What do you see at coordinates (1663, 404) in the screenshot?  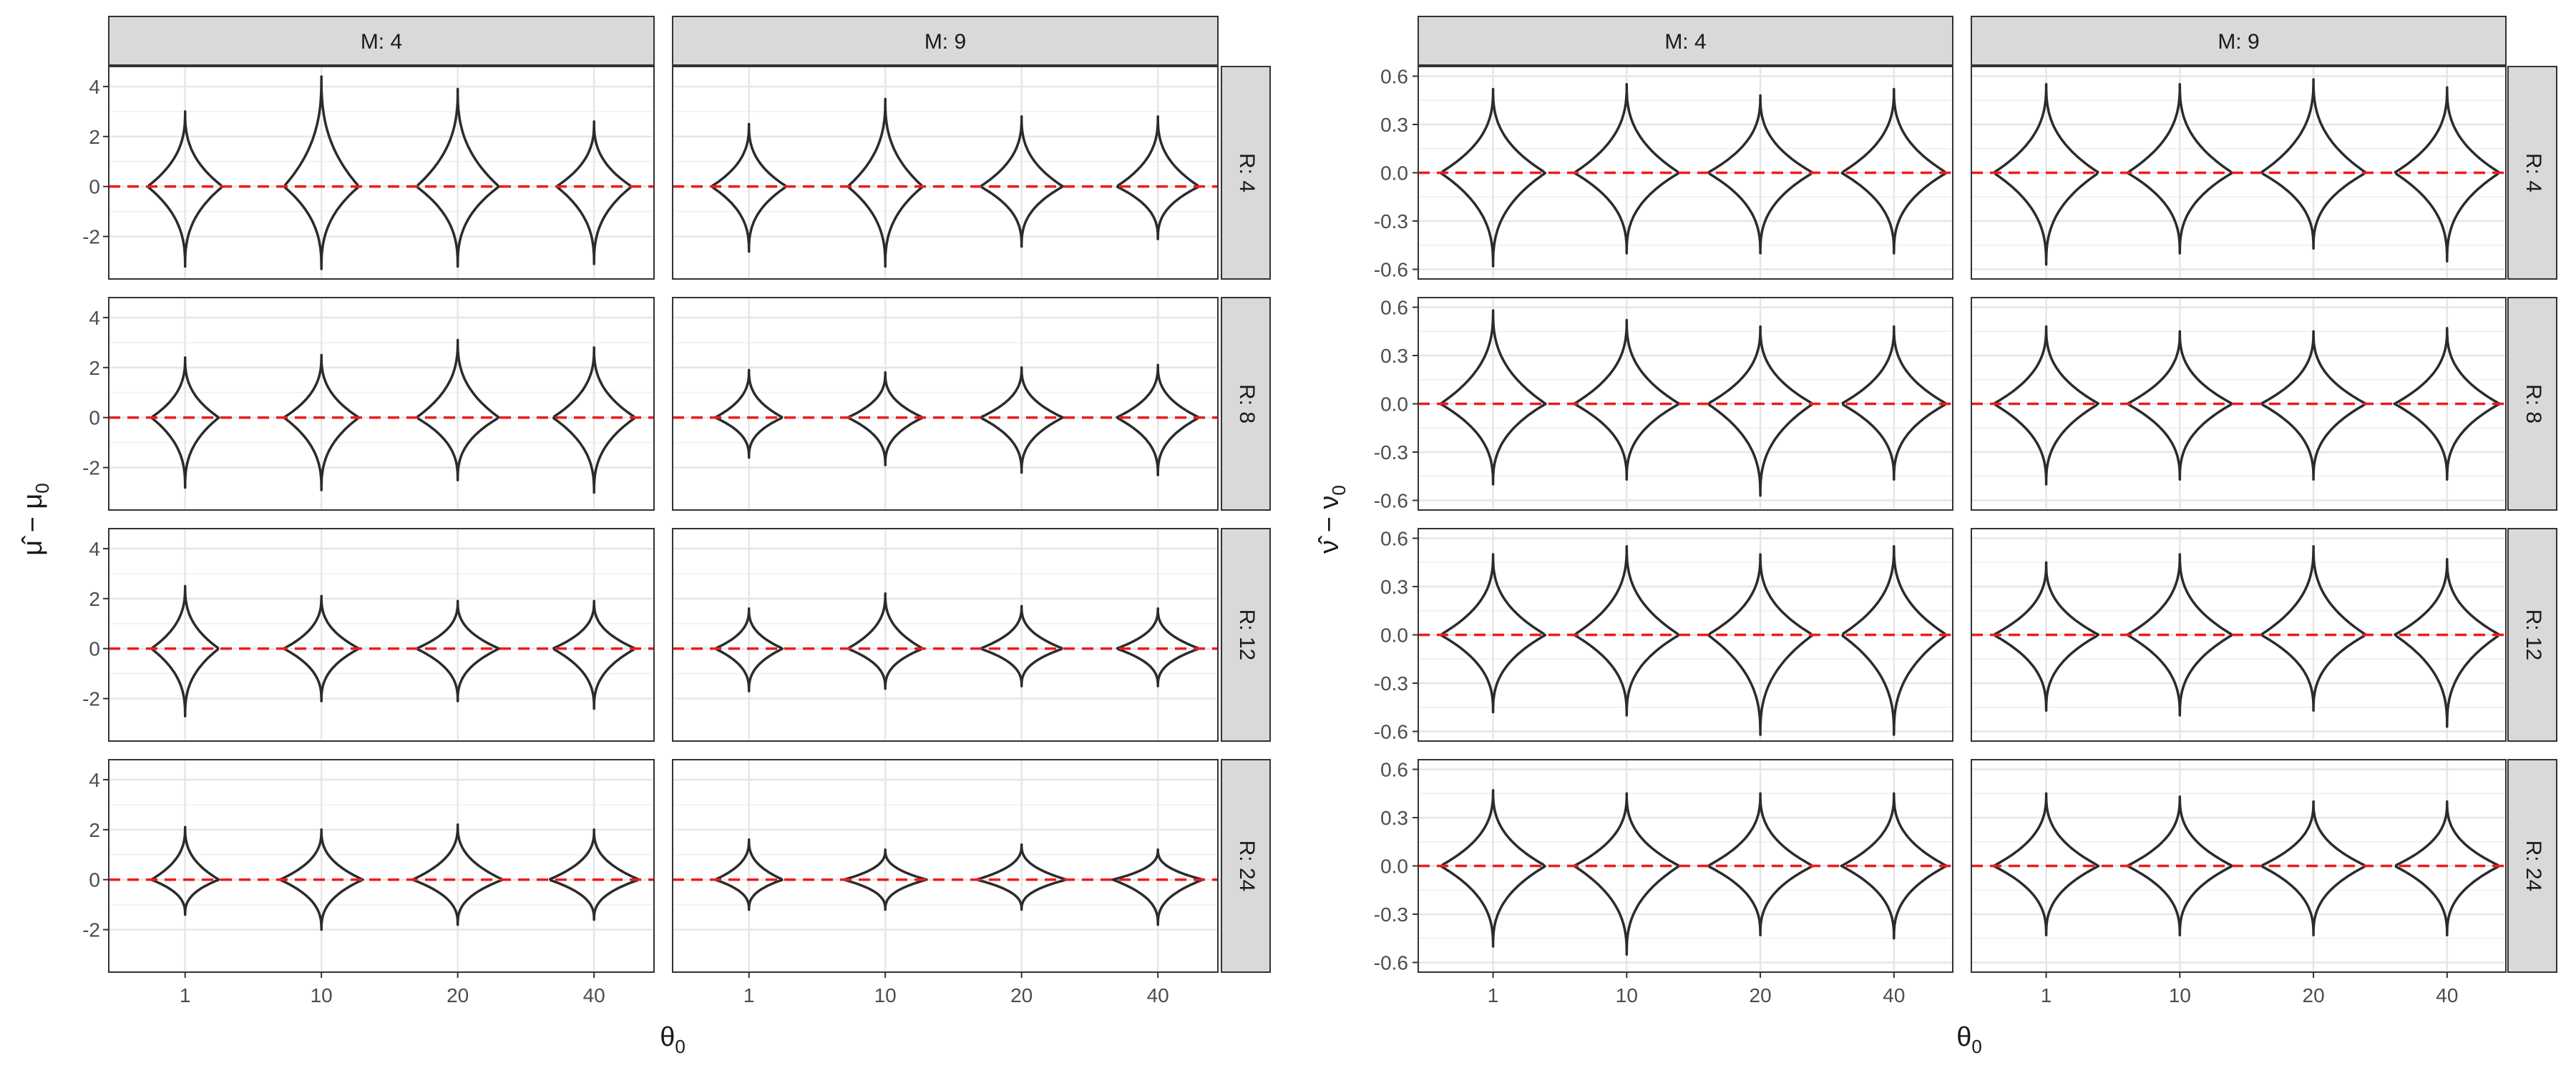 I see `panel-1-1-0: -0.6 -0.3 0.0 0.3 0.6` at bounding box center [1663, 404].